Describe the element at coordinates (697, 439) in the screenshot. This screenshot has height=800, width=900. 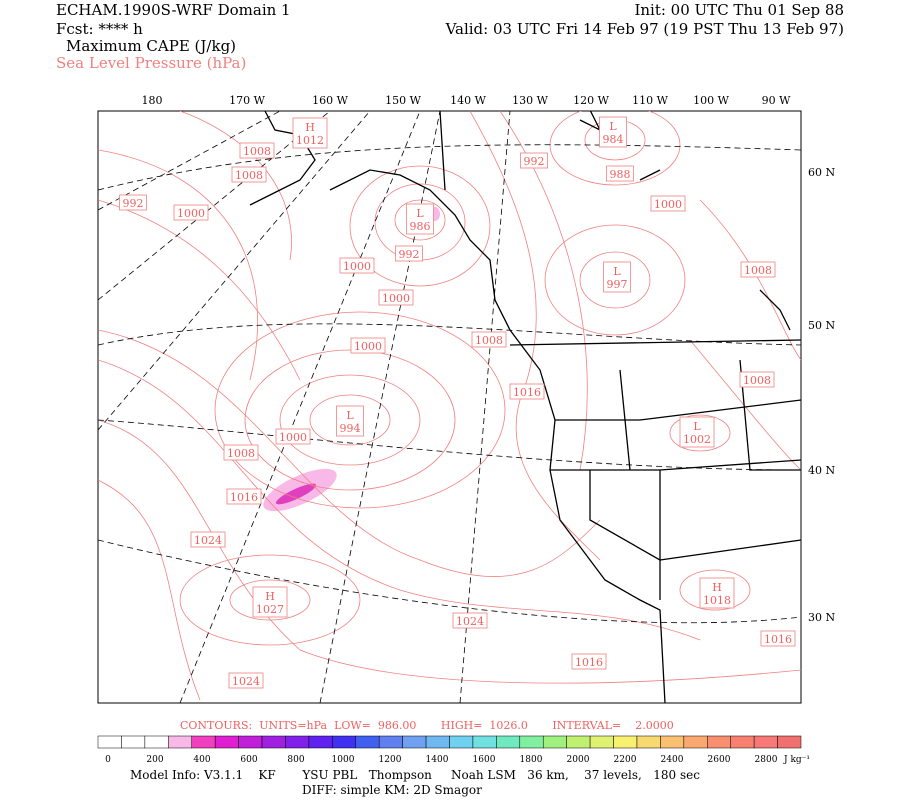
I see `pressure-value: 1002` at that location.